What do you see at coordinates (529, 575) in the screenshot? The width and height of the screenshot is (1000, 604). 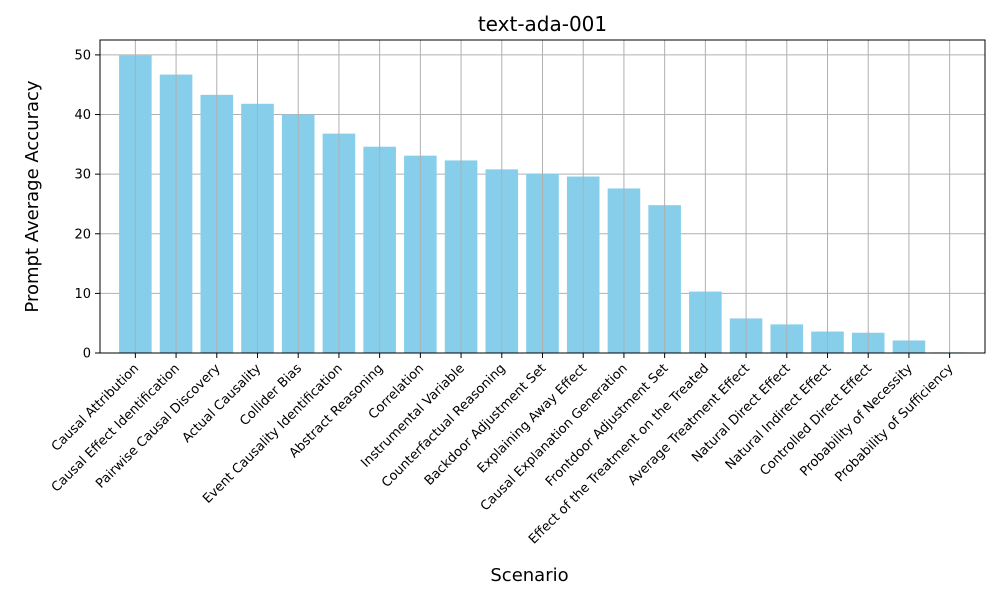 I see `x-axis-label: Scenario` at bounding box center [529, 575].